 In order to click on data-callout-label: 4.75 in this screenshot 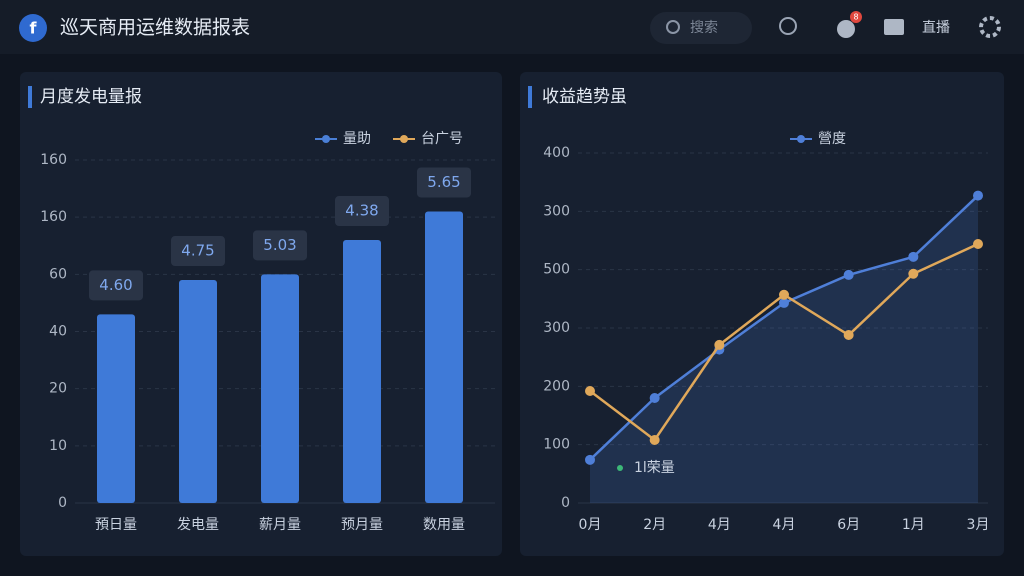, I will do `click(197, 251)`.